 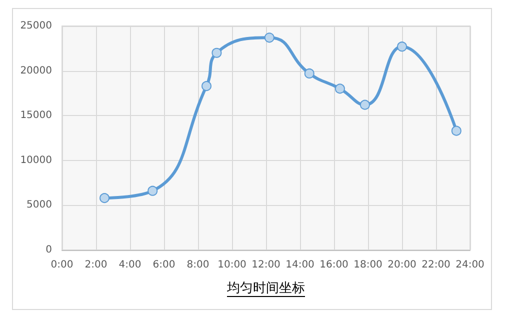 I want to click on x-tick-label: 20:00, so click(x=402, y=265).